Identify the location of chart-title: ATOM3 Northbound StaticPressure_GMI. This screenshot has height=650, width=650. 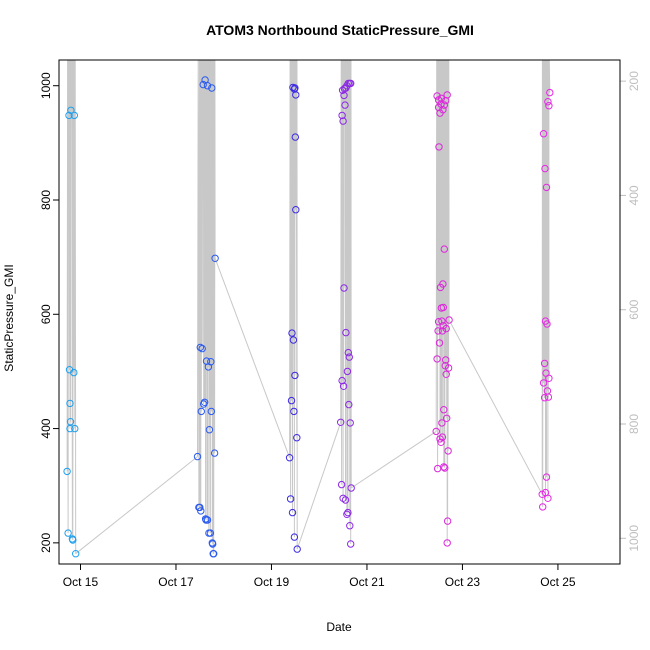
(340, 30).